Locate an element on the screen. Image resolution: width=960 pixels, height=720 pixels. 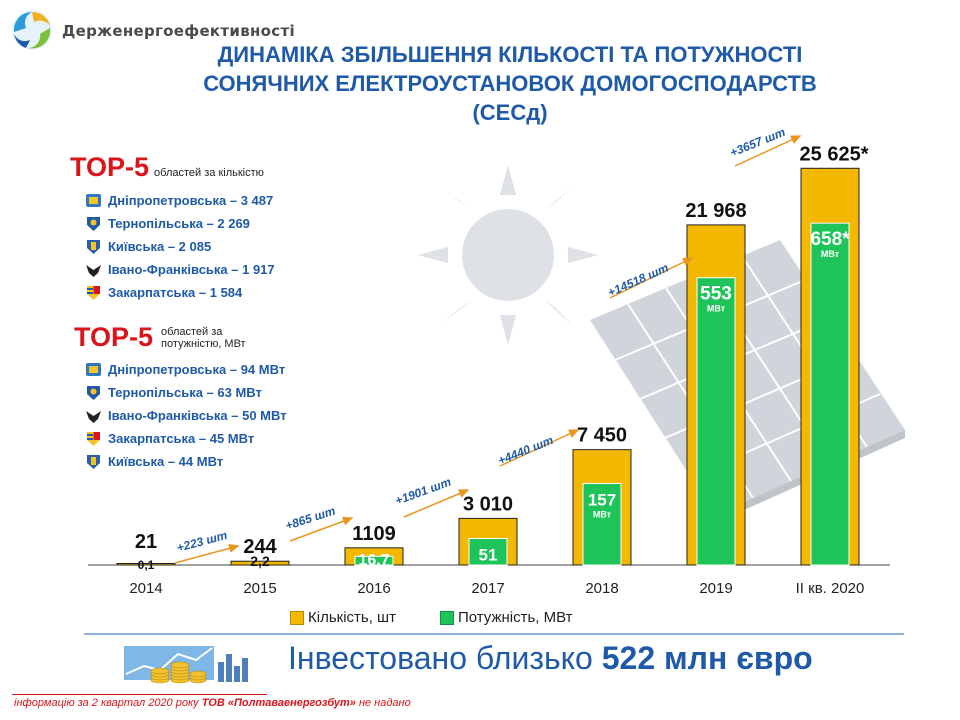
top5-power-item: Івано-Франківська – 50 МВт is located at coordinates (186, 415).